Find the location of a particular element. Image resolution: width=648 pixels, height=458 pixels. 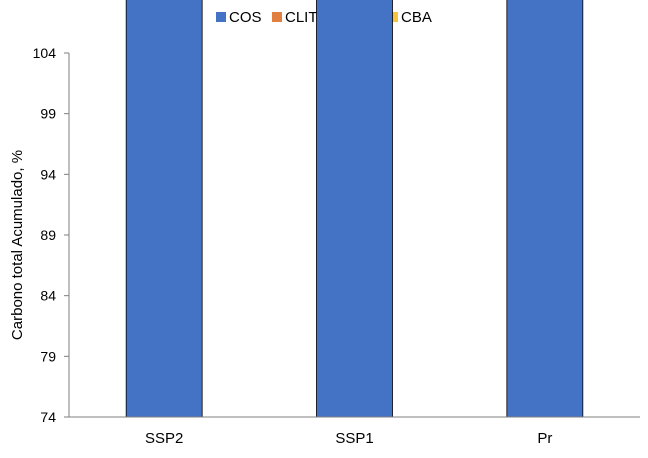

legend-label-clit: CLIT is located at coordinates (301, 17).